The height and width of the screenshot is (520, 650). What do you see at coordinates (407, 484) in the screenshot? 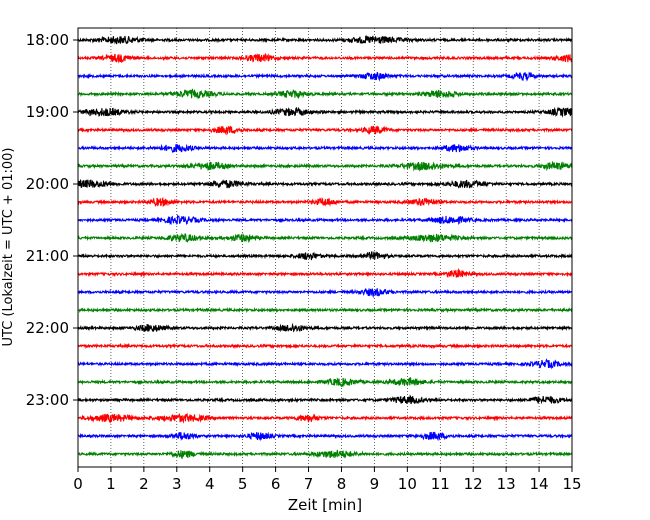
I see `x-tick-label: 10` at bounding box center [407, 484].